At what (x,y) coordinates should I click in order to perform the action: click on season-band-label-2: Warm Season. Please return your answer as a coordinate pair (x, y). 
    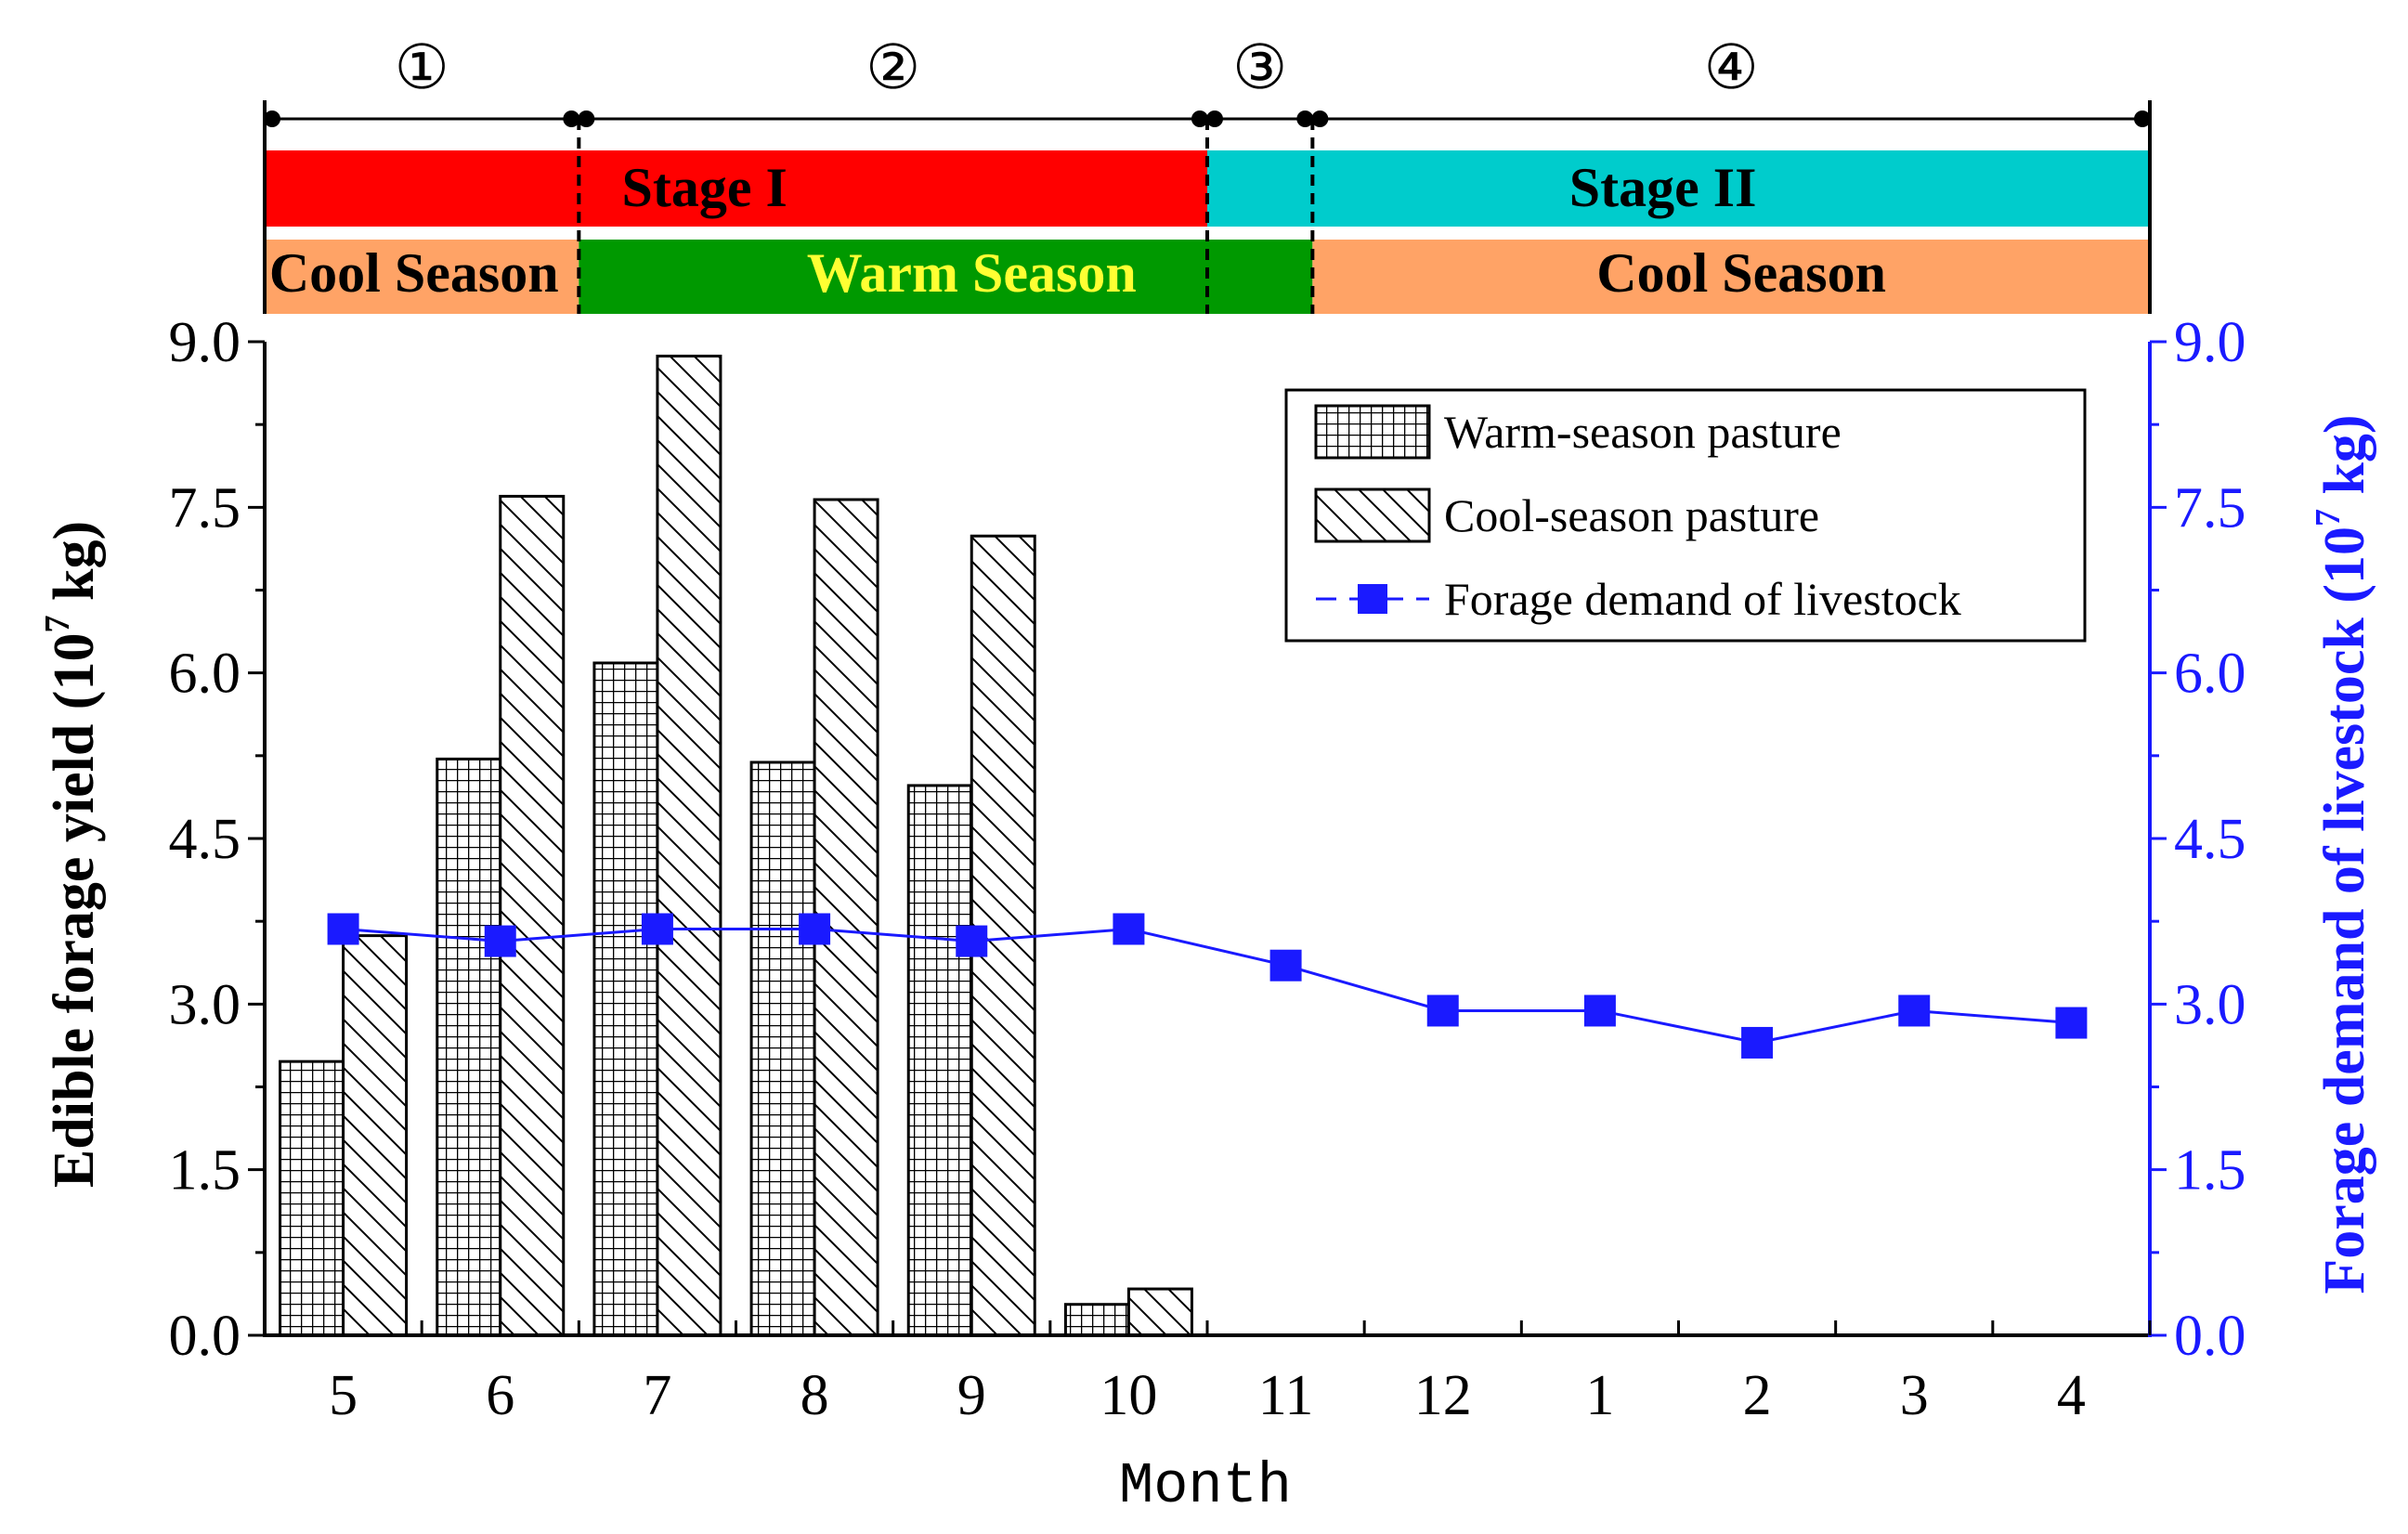
    Looking at the image, I should click on (972, 273).